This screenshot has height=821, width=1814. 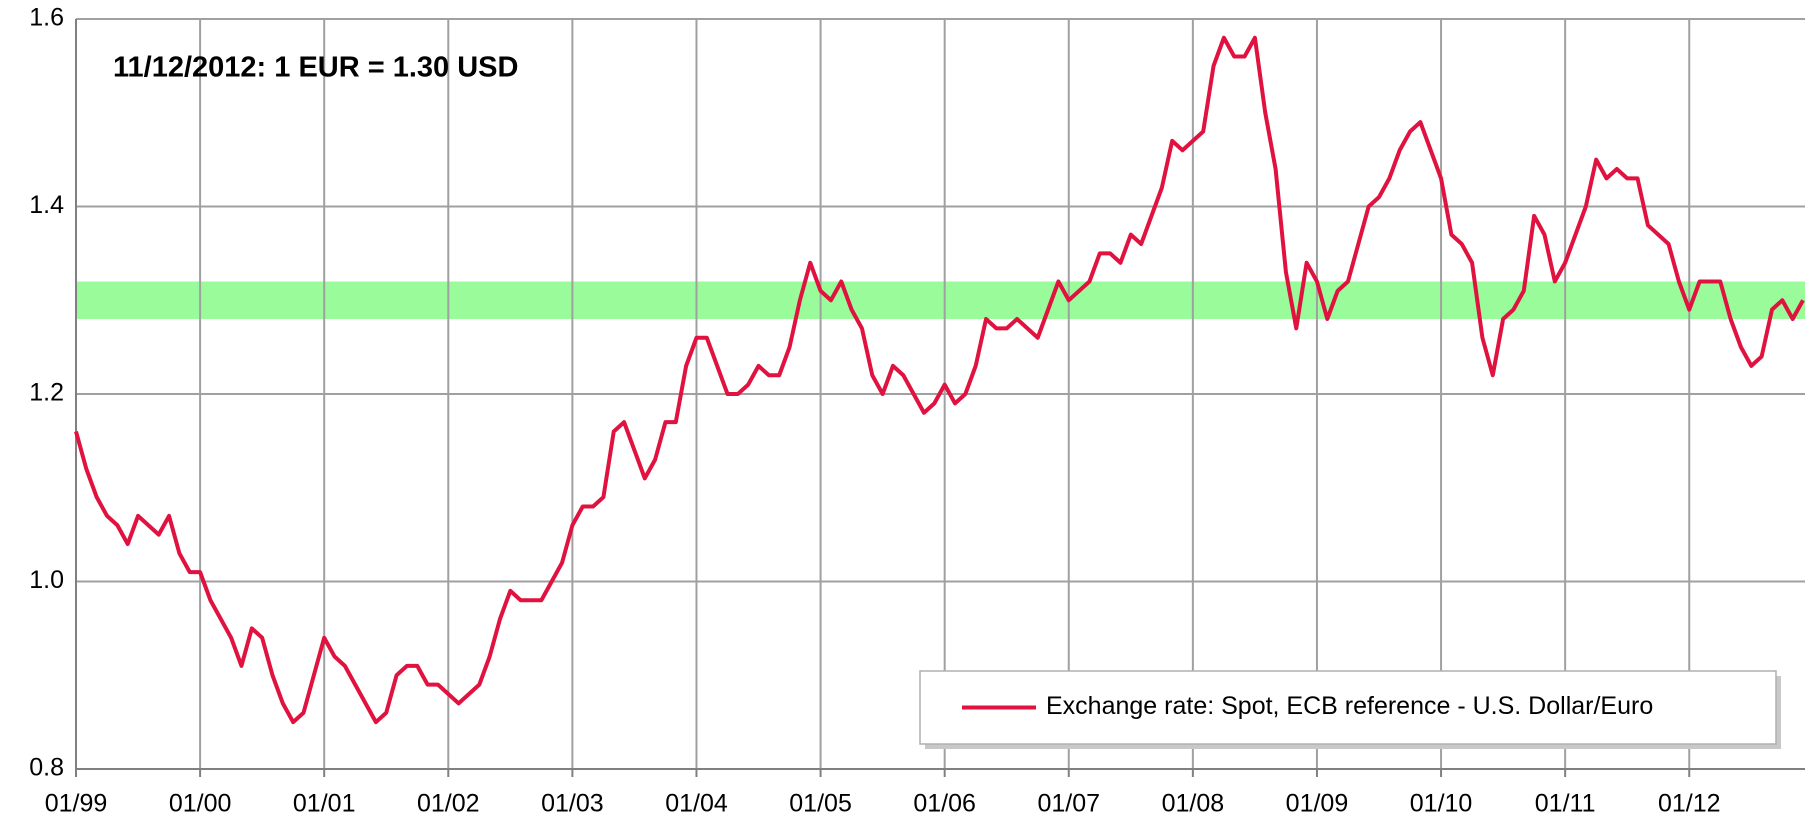 I want to click on x-tick-label: 01/11, so click(x=1565, y=804).